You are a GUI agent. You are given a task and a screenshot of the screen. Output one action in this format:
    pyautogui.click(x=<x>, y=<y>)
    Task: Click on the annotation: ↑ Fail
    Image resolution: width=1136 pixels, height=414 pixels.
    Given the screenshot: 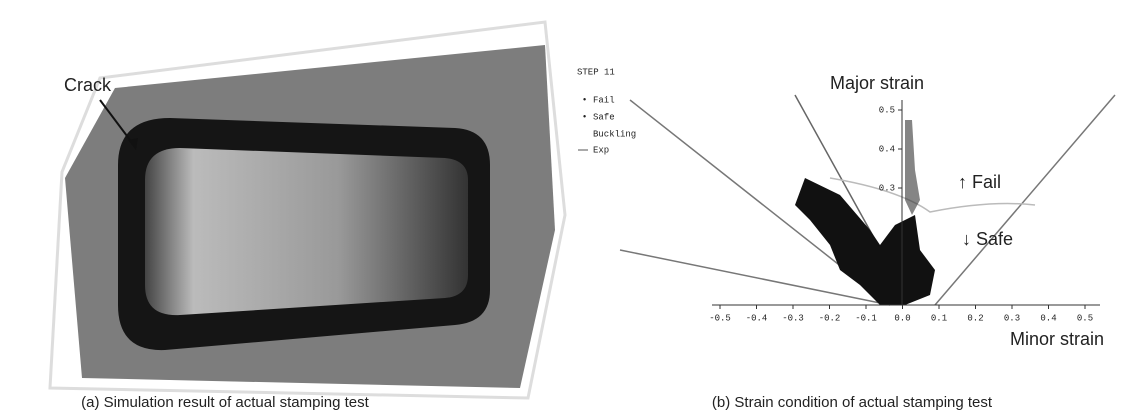 What is the action you would take?
    pyautogui.click(x=979, y=182)
    